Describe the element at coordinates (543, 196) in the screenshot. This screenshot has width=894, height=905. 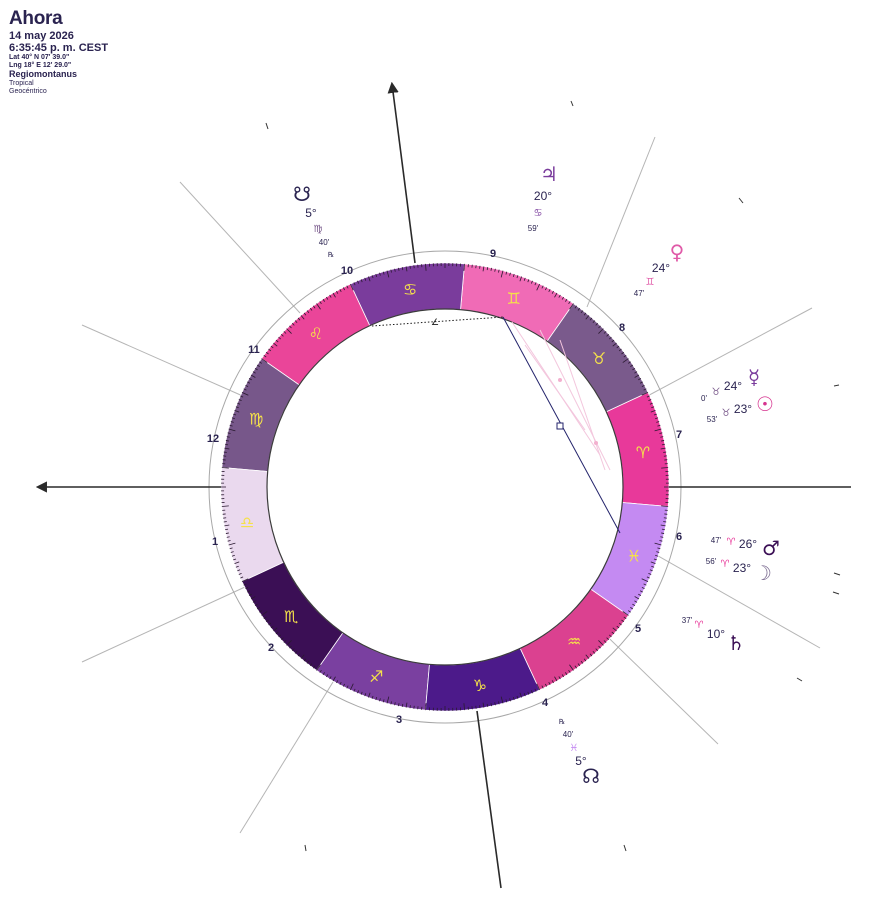
I see `jupiter-degree: 20°` at that location.